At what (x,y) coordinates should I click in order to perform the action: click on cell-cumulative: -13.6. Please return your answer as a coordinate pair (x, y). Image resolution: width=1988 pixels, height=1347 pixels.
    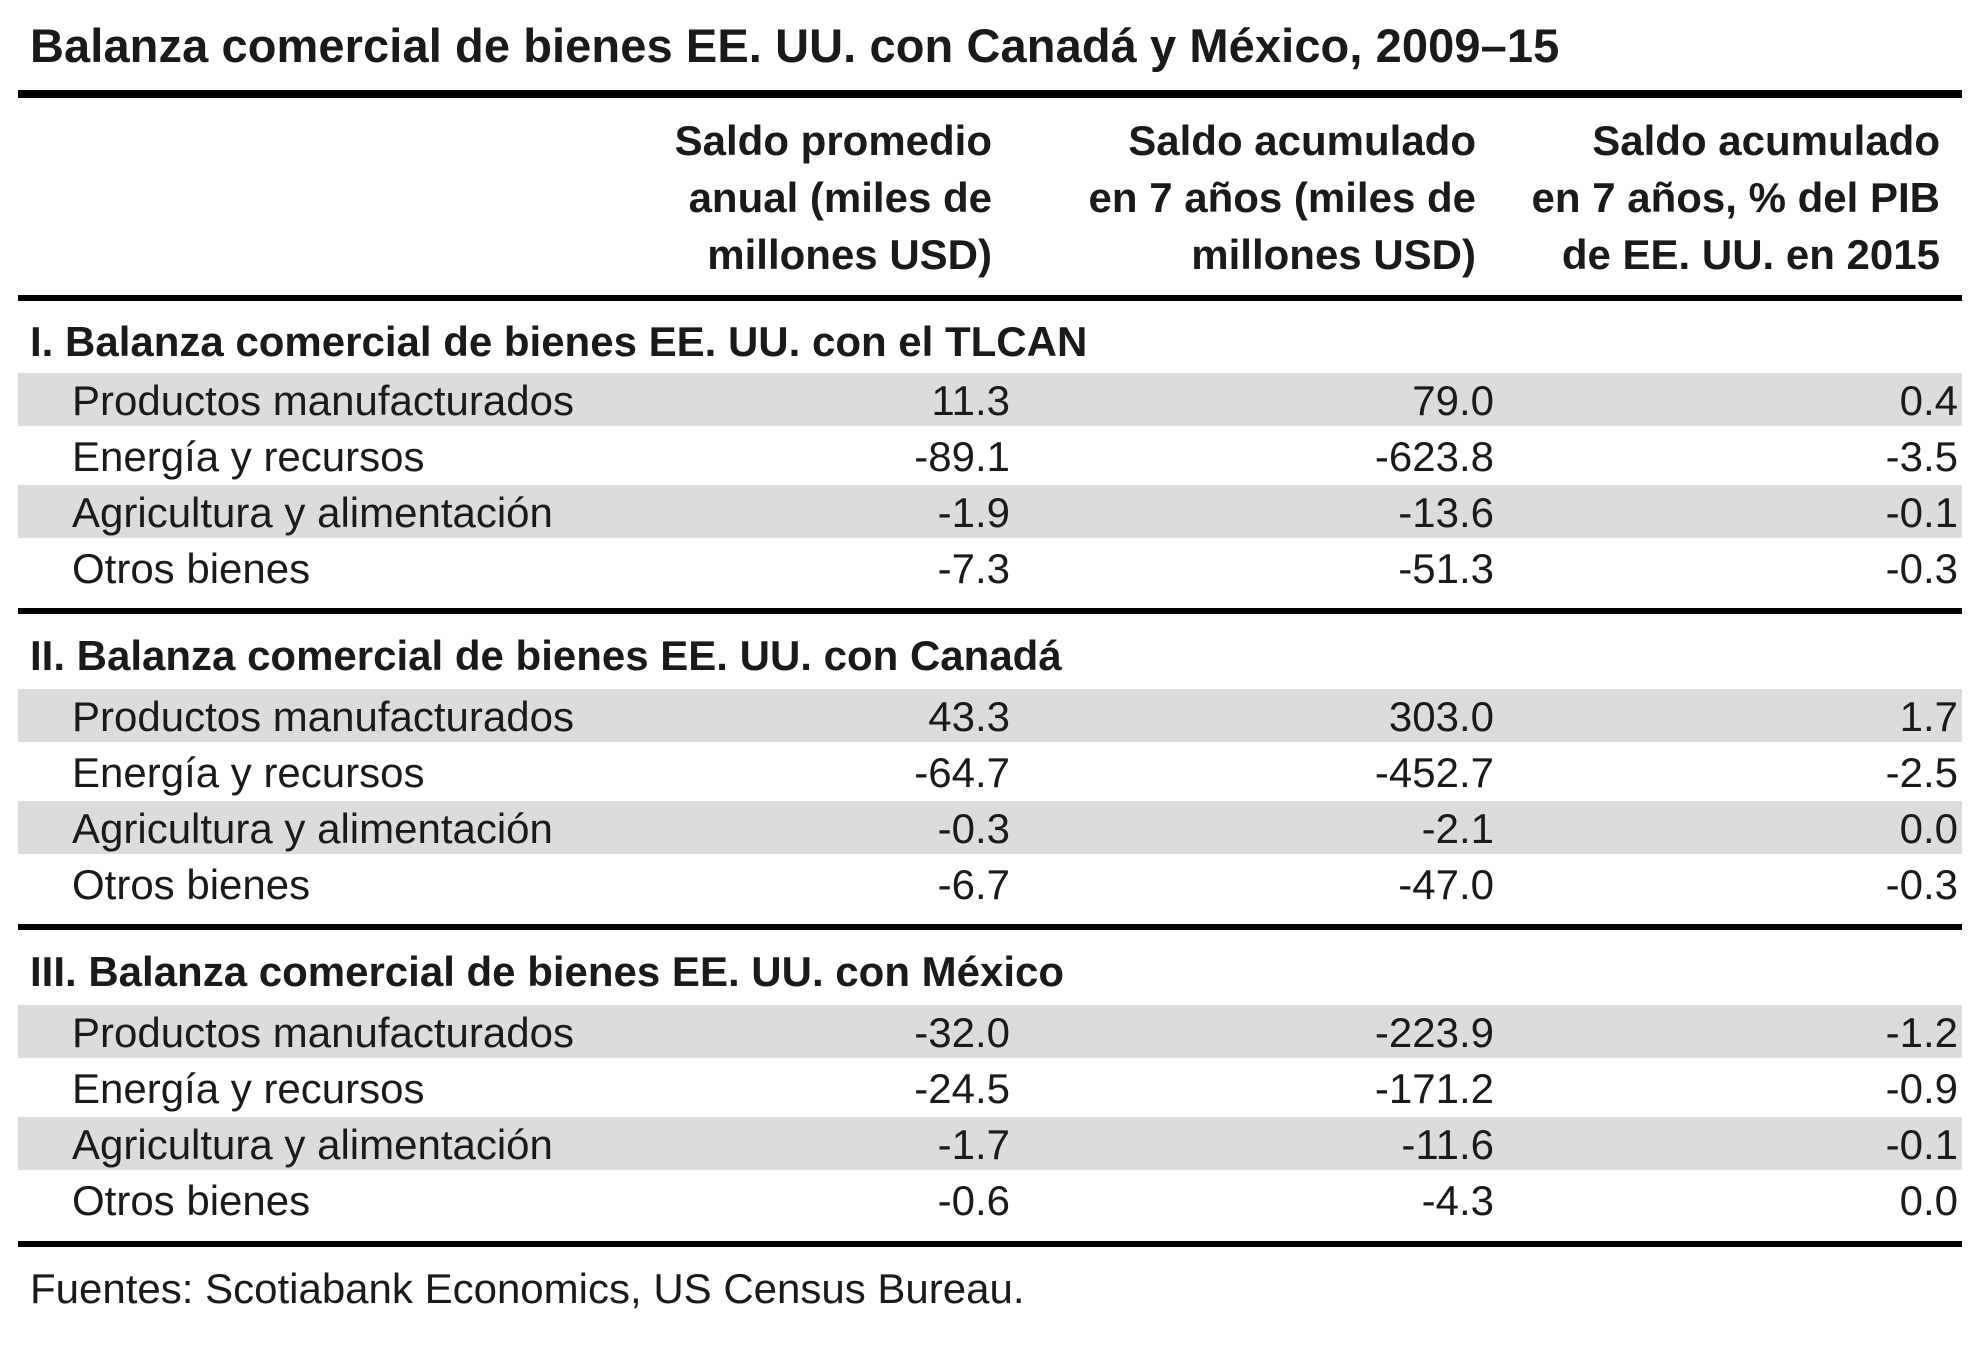
    Looking at the image, I should click on (1446, 512).